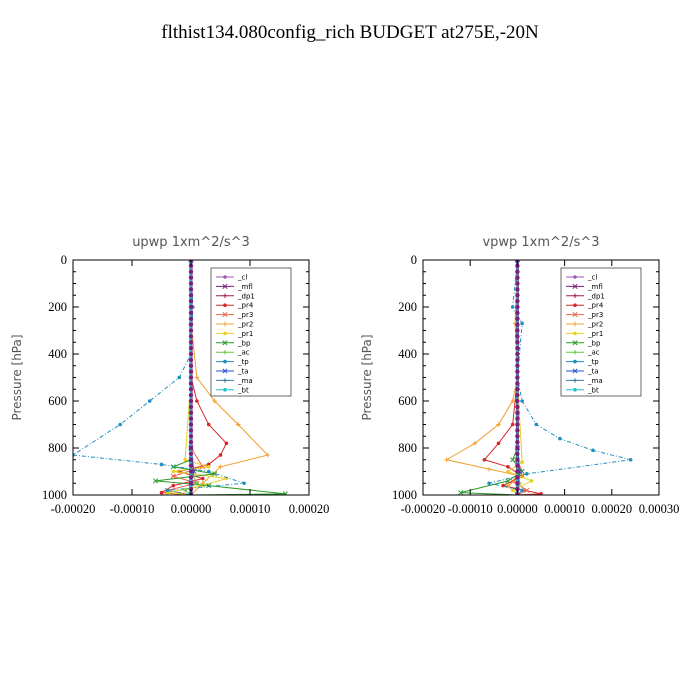 The width and height of the screenshot is (700, 700). I want to click on series-line-bp, so click(220, 377).